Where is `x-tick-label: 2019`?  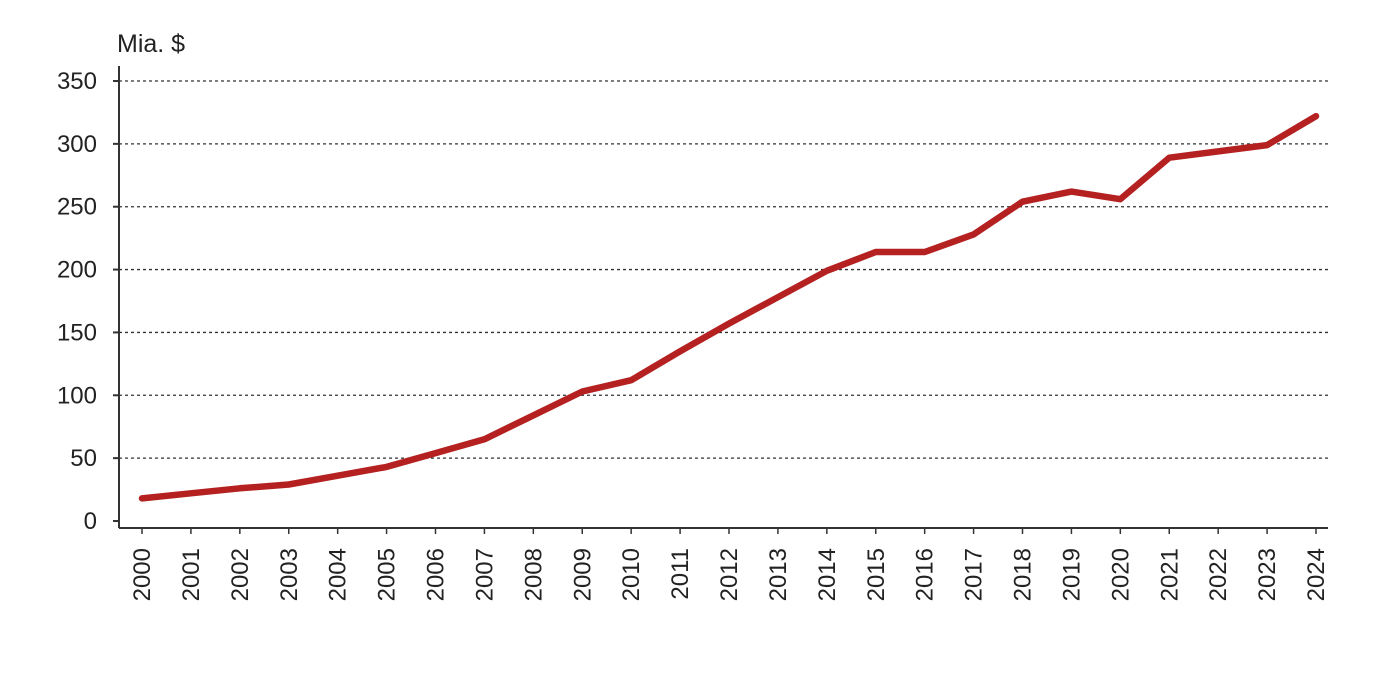
x-tick-label: 2019 is located at coordinates (1071, 574).